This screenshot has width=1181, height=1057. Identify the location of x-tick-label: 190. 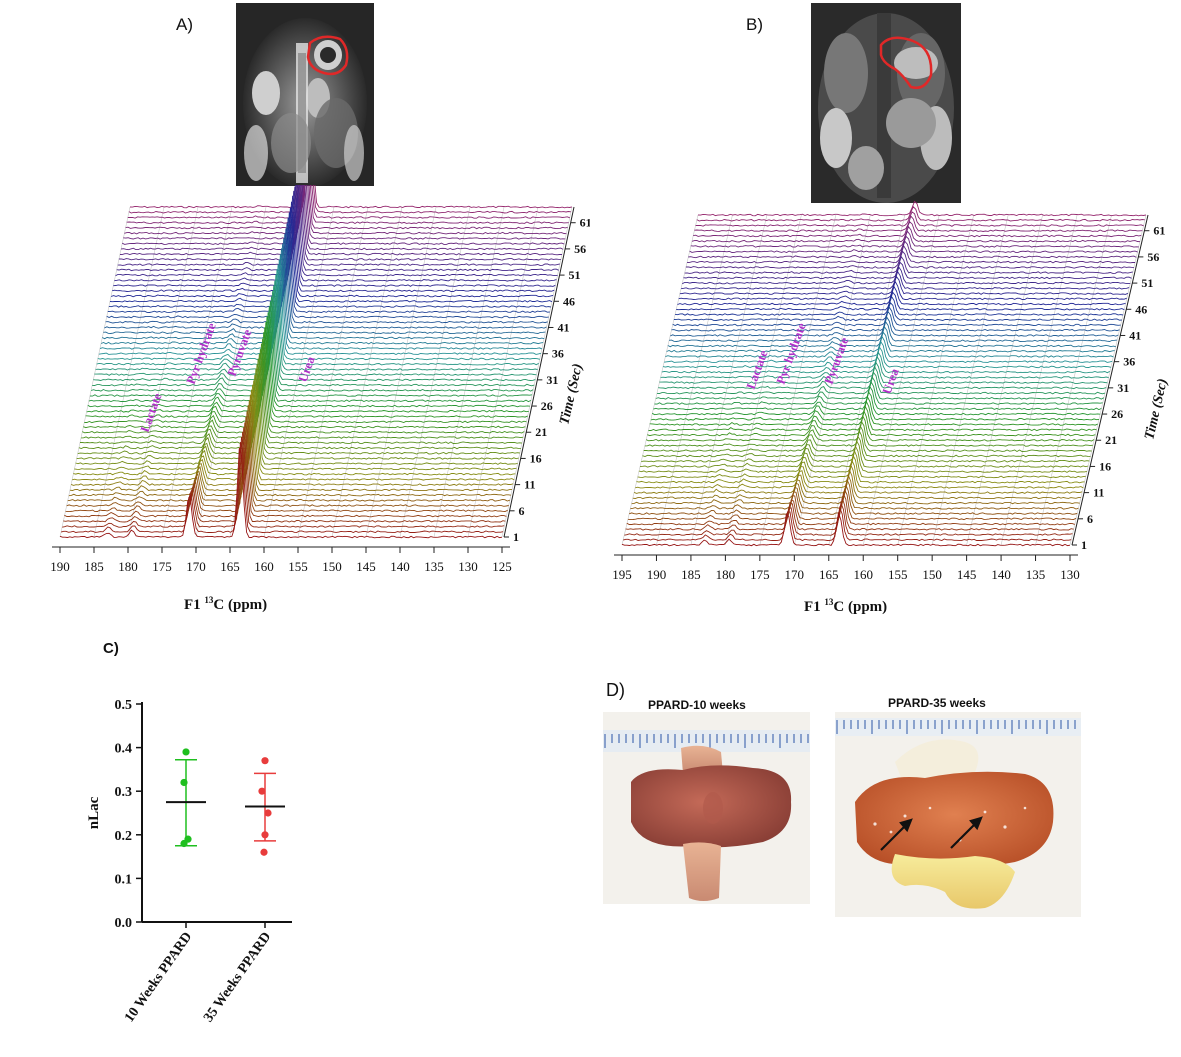
(657, 574).